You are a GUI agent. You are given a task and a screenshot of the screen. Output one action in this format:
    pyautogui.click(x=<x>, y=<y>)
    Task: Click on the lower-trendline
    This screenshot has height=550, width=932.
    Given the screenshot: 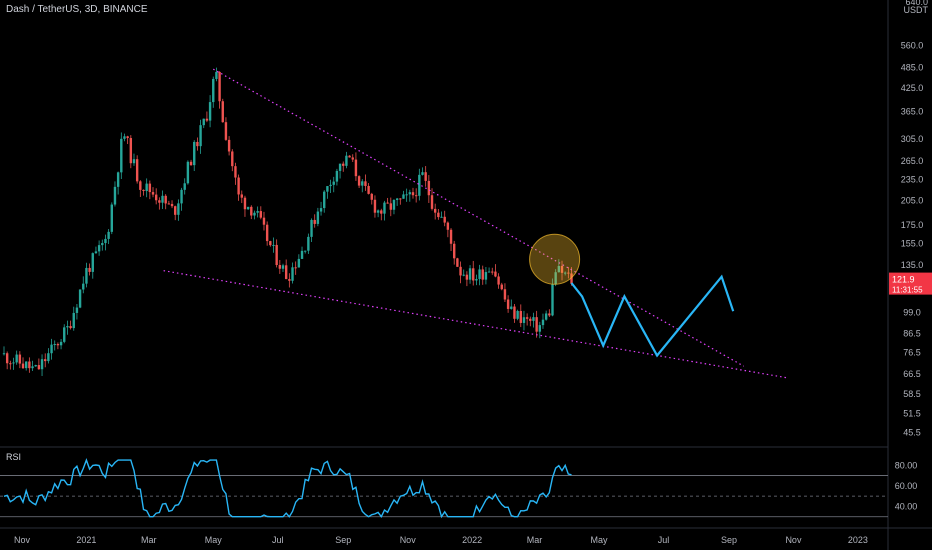 What is the action you would take?
    pyautogui.click(x=475, y=324)
    